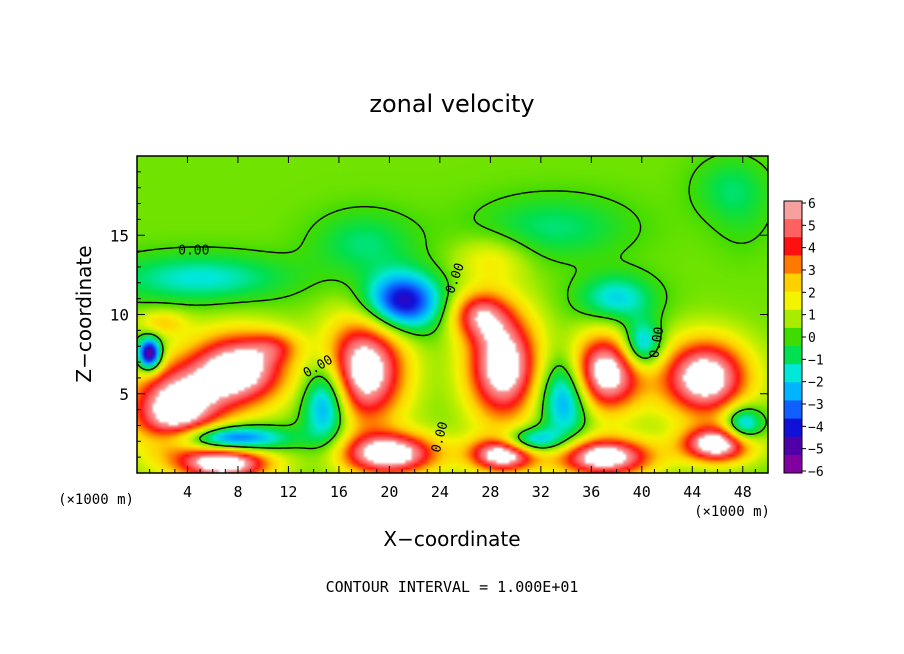  Describe the element at coordinates (451, 539) in the screenshot. I see `x-axis-label: X−coordinate` at that location.